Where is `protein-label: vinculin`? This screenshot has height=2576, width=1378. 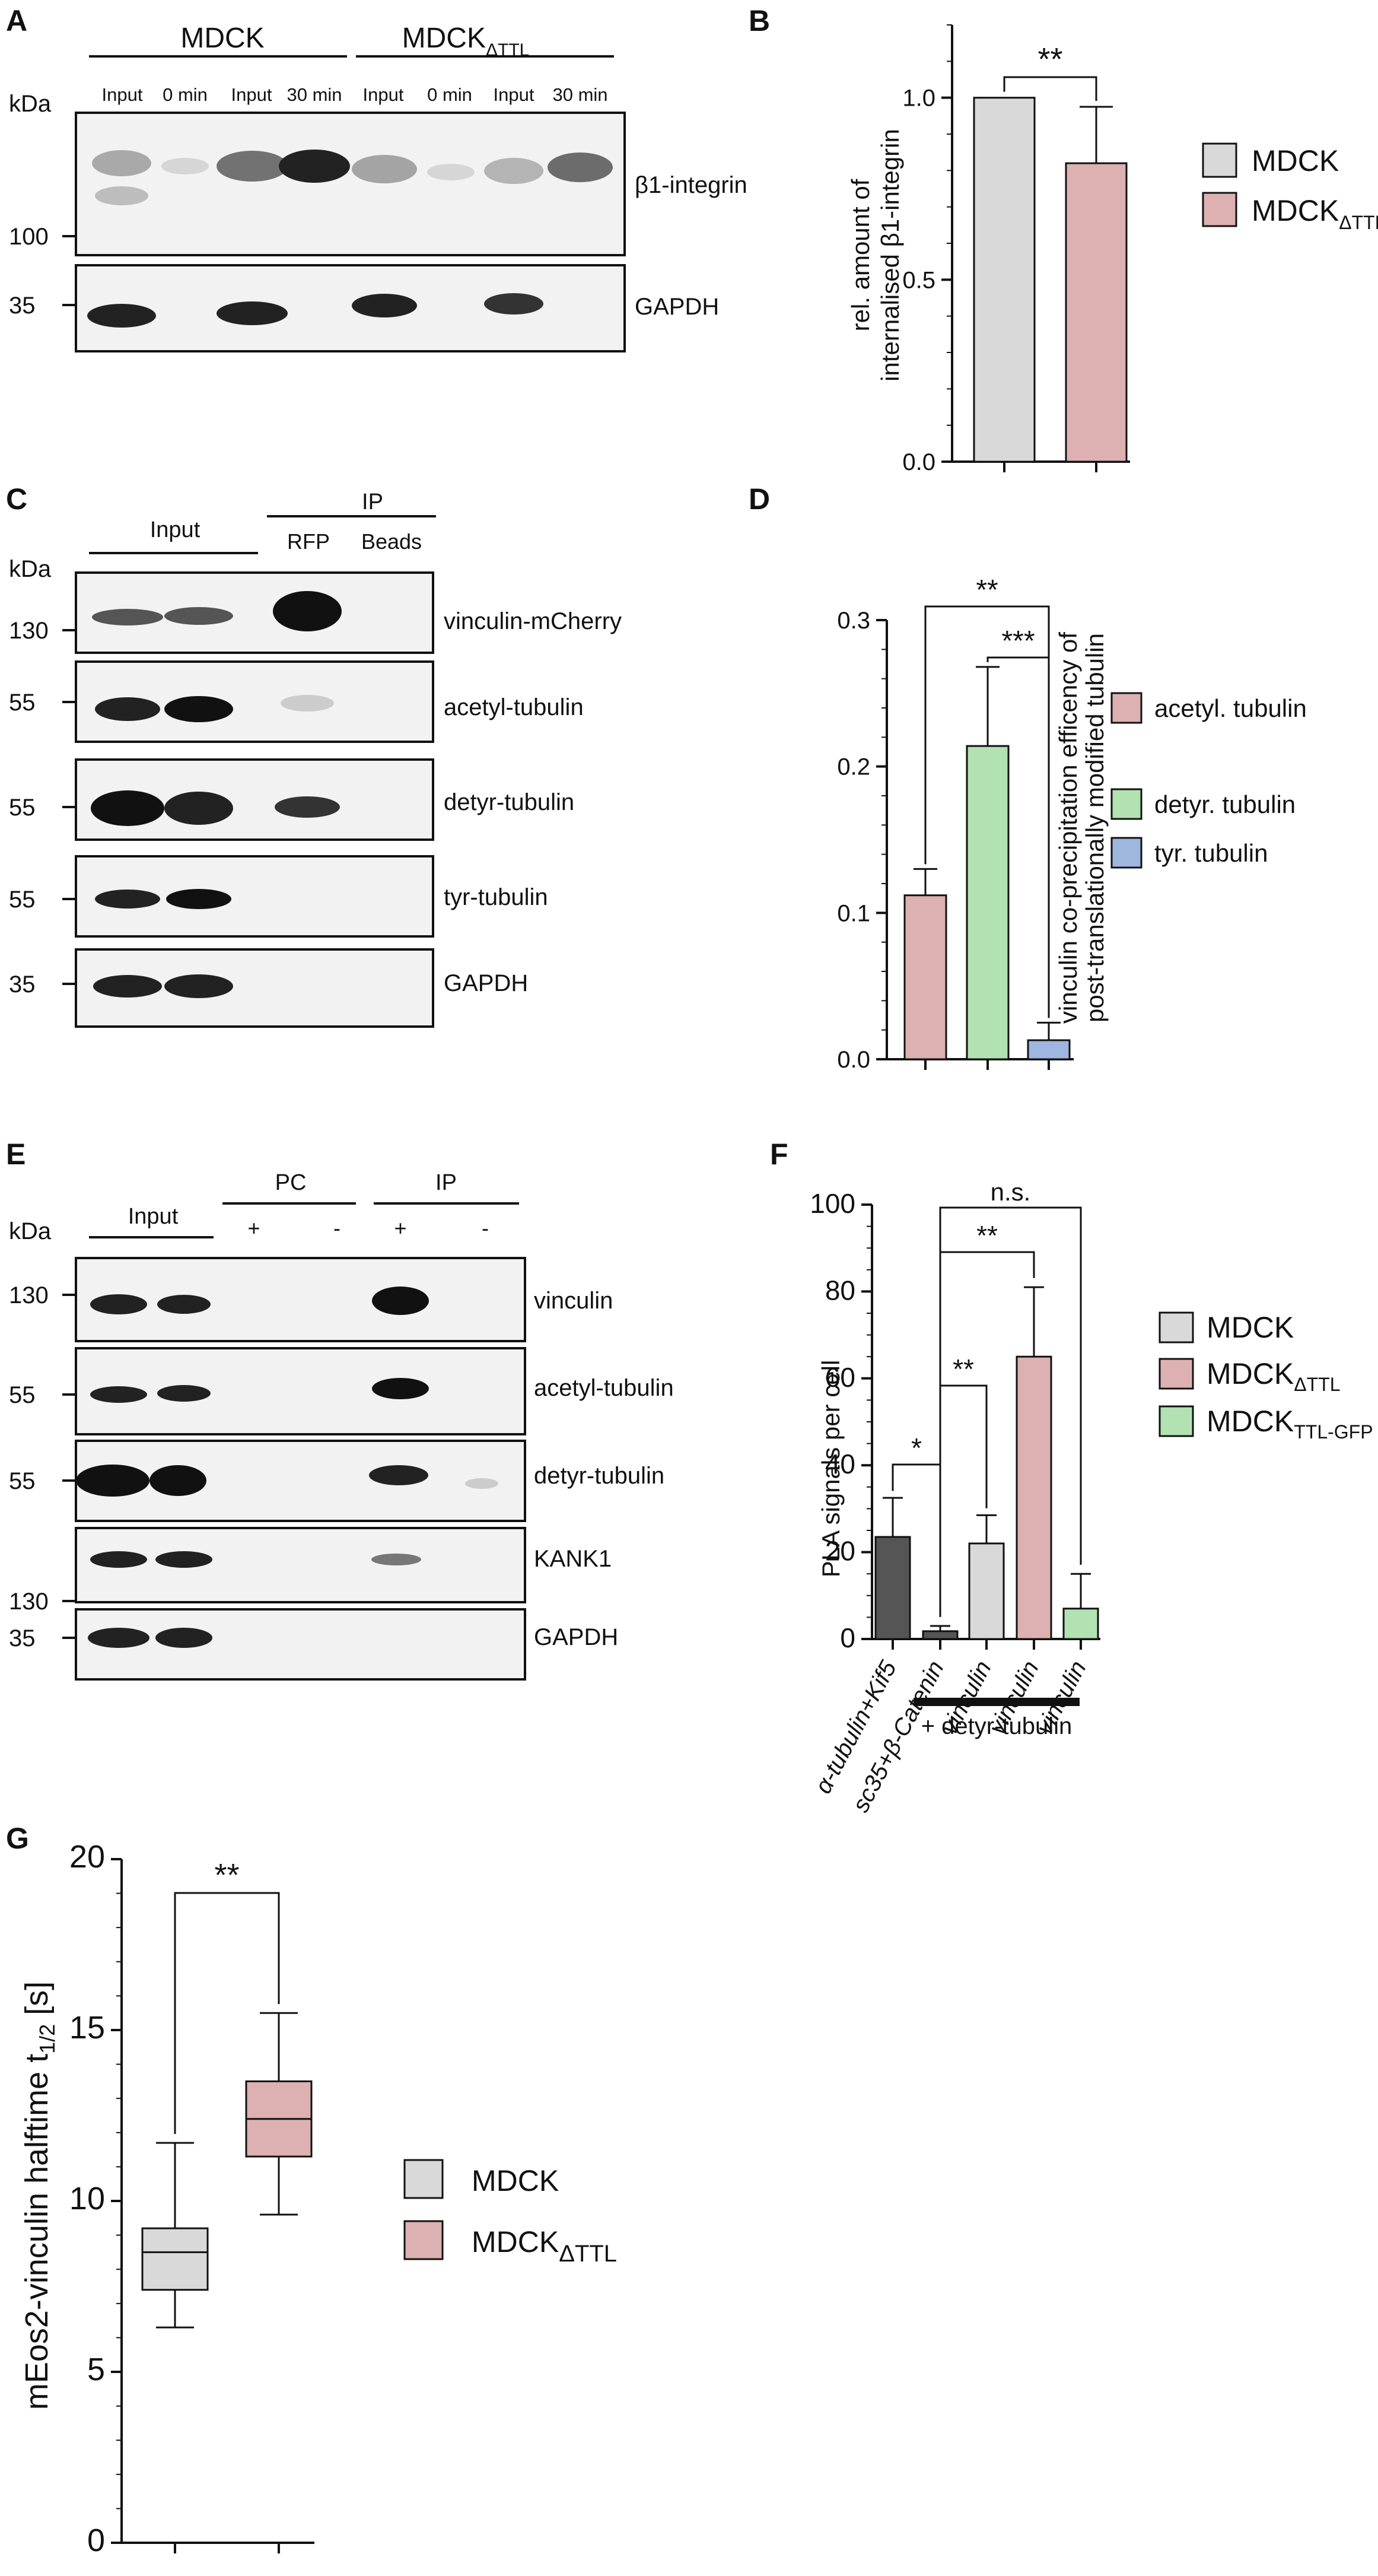
protein-label: vinculin is located at coordinates (573, 1301).